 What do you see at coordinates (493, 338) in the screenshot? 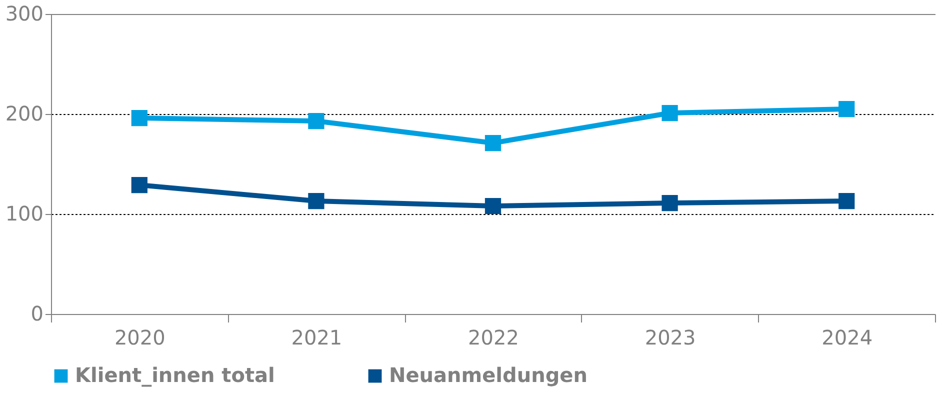
I see `x-tick-label: 2022` at bounding box center [493, 338].